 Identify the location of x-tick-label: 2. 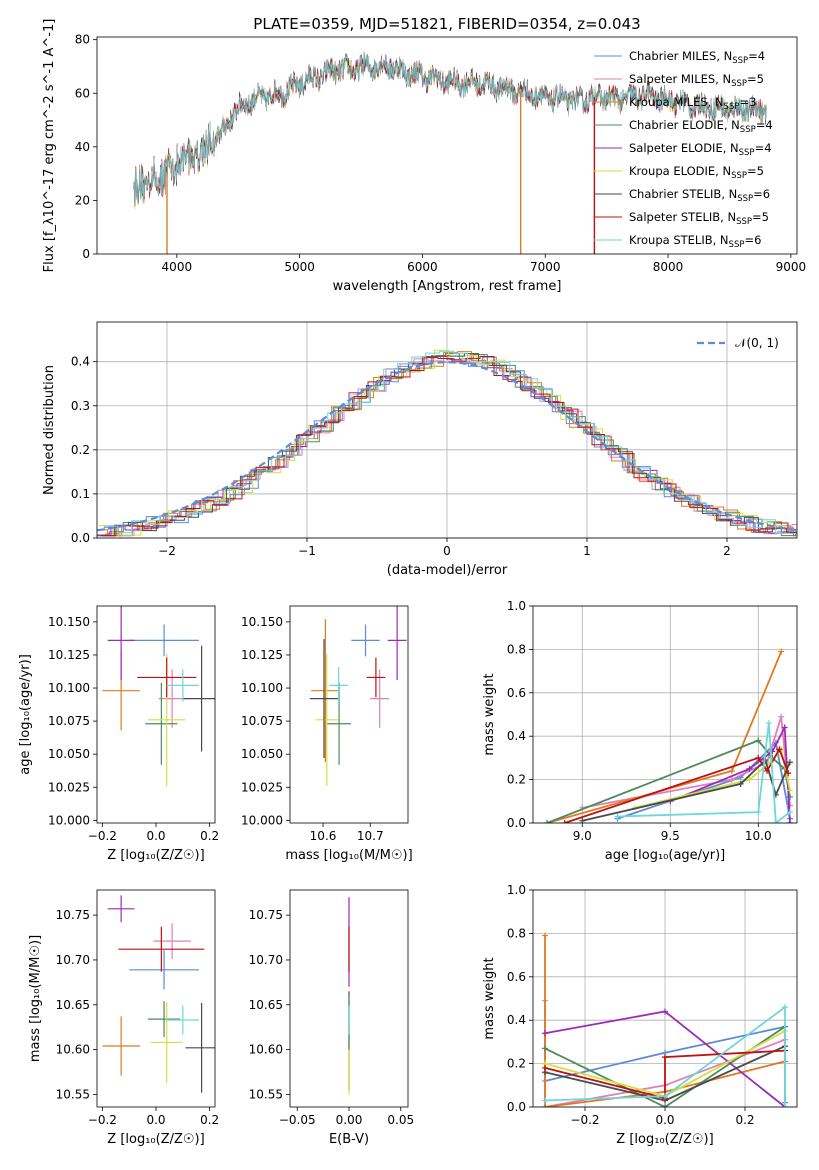
(727, 551).